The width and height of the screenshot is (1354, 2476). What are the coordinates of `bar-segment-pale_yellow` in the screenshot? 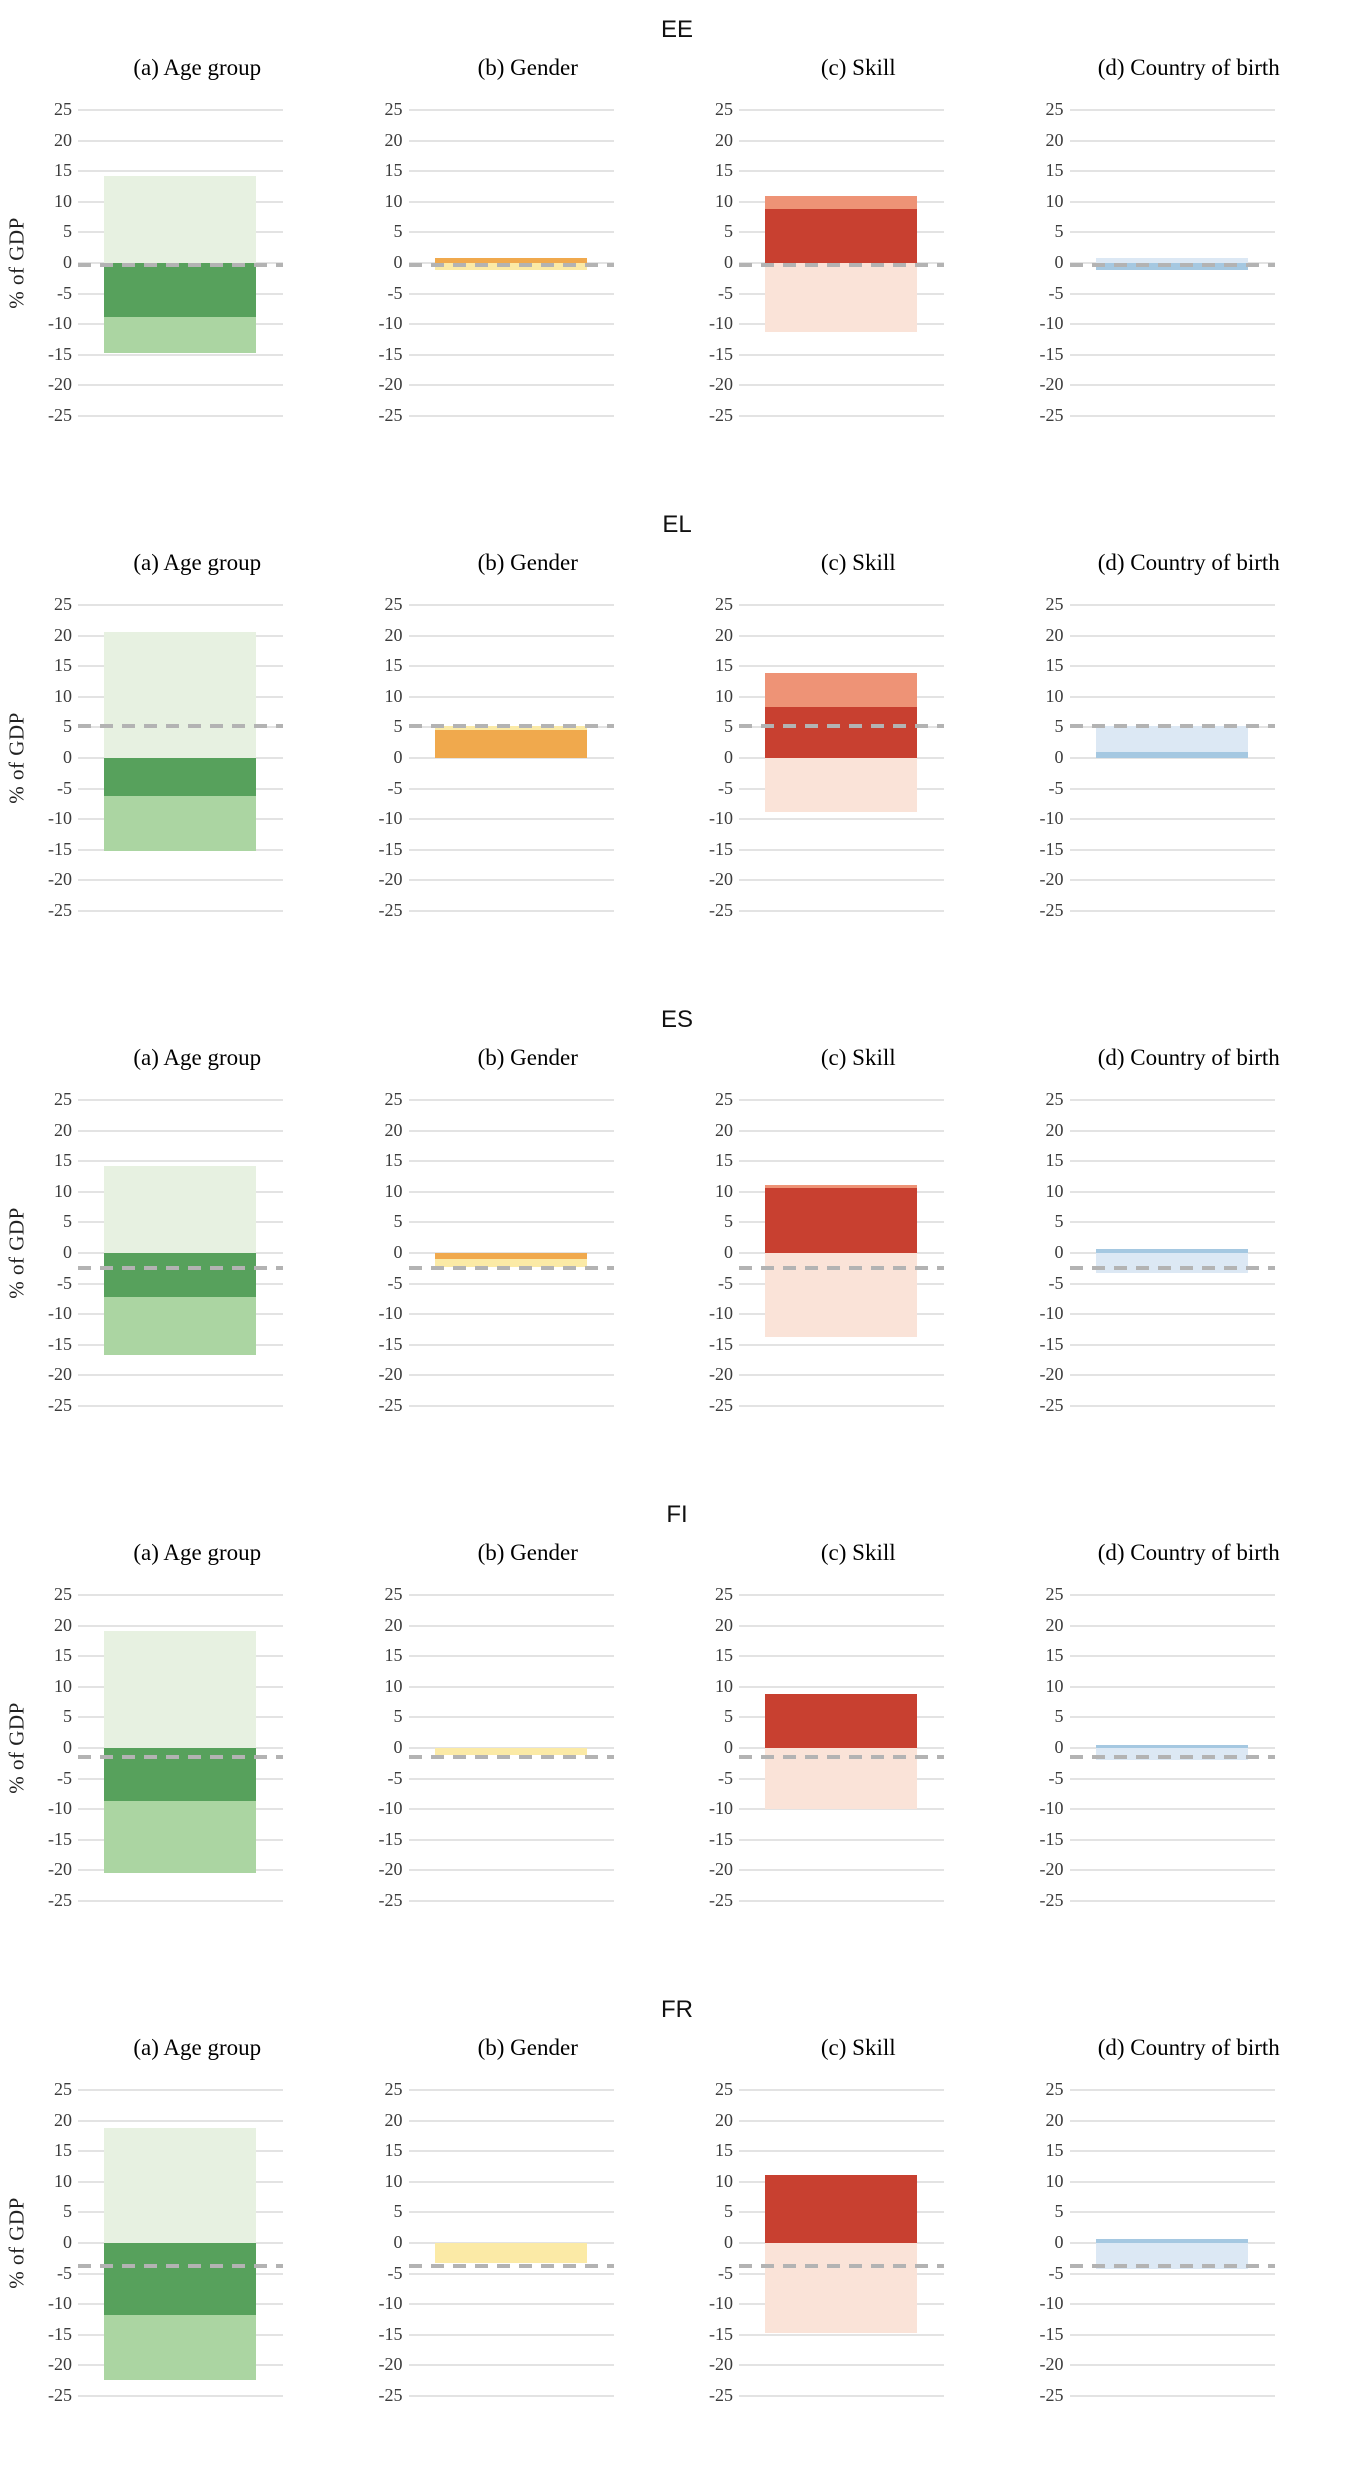 It's located at (510, 2253).